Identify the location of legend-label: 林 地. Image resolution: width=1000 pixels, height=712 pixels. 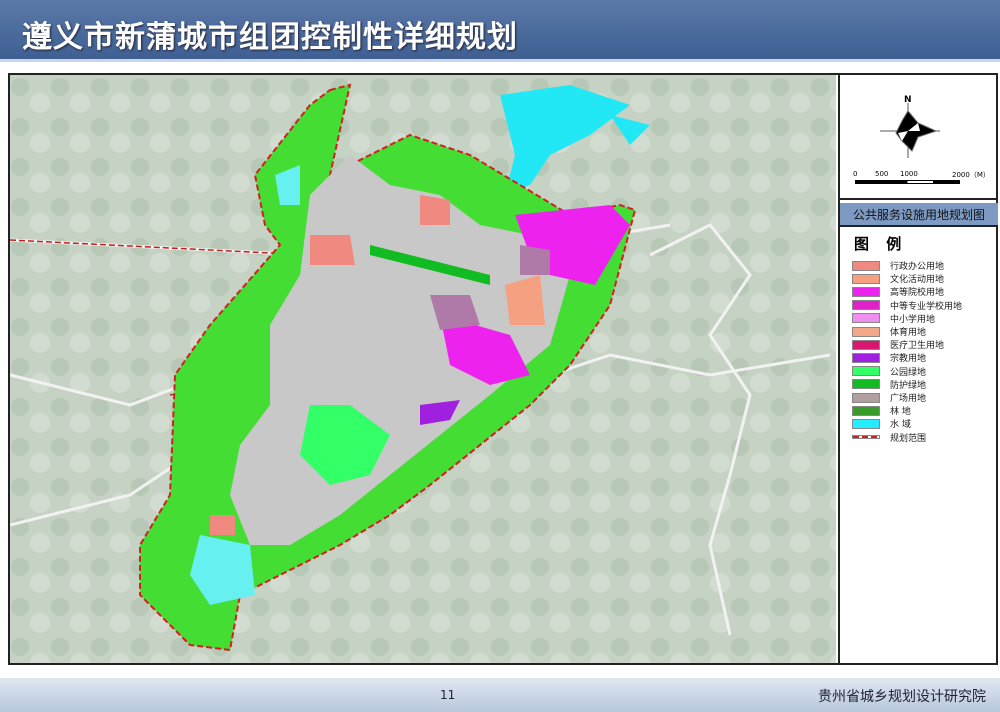
(900, 412).